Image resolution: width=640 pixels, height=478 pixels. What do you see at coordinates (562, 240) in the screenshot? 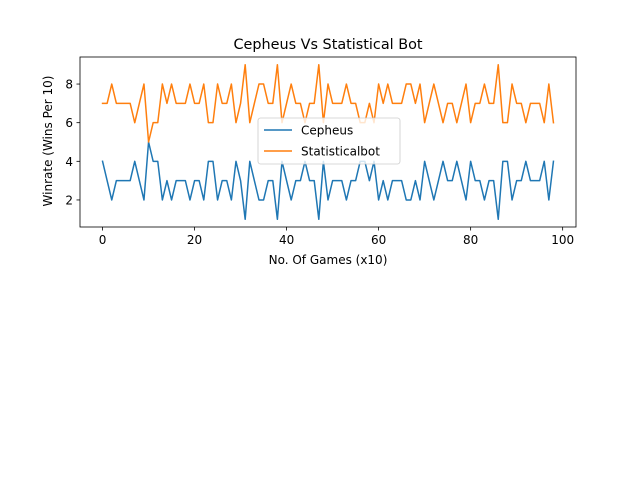
I see `x-tick-label: 100` at bounding box center [562, 240].